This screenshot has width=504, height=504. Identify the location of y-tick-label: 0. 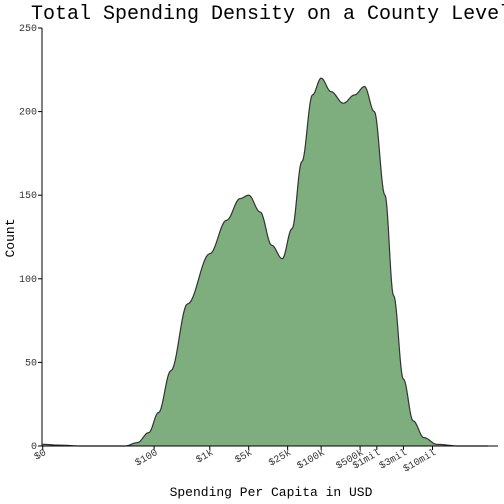
(34, 447).